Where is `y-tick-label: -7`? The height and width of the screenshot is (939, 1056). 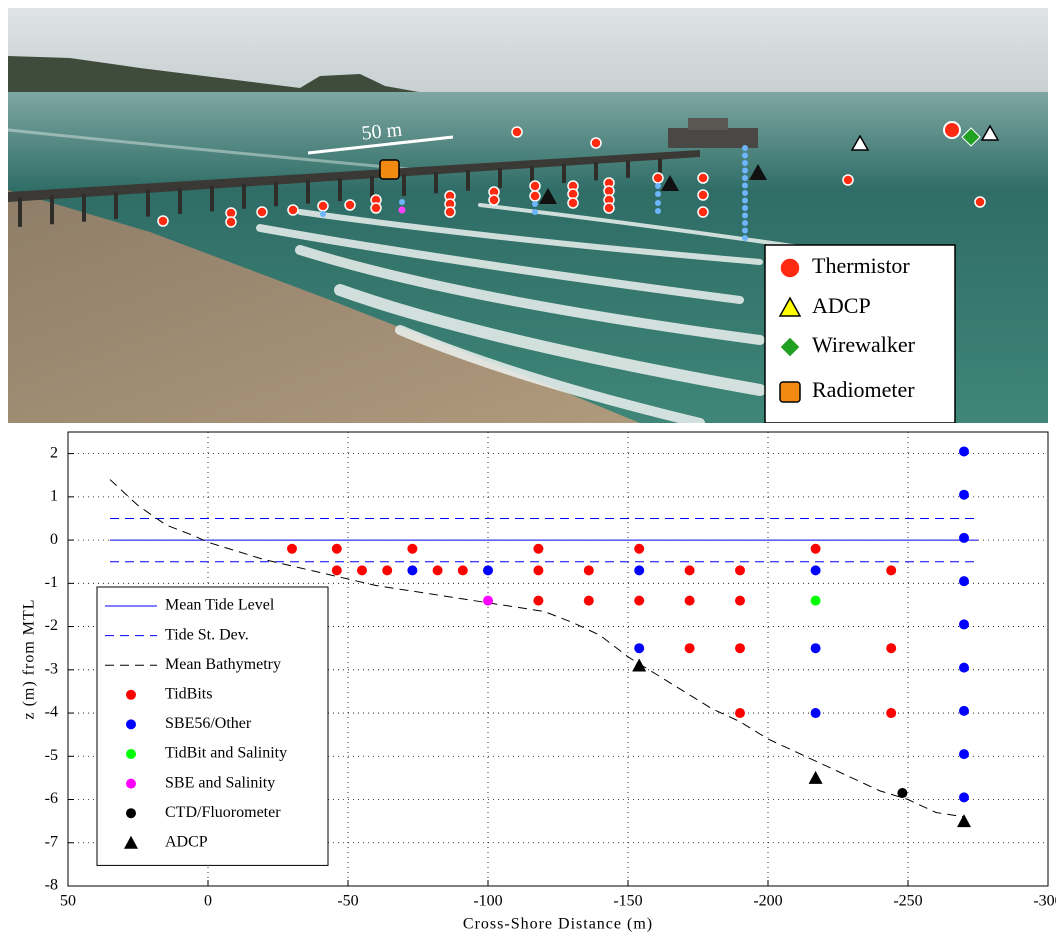
y-tick-label: -7 is located at coordinates (51, 841).